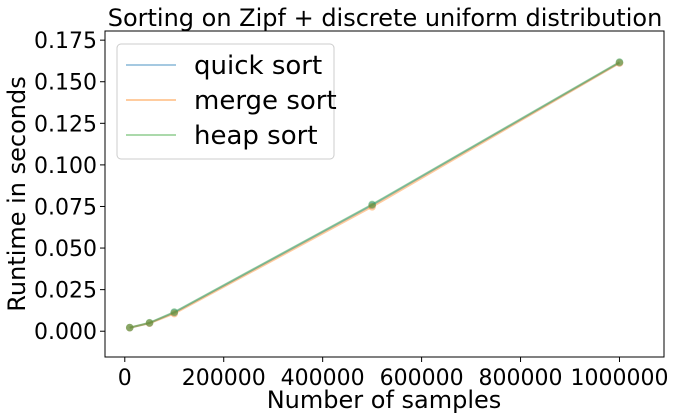  I want to click on x-tick-label: 200000, so click(224, 378).